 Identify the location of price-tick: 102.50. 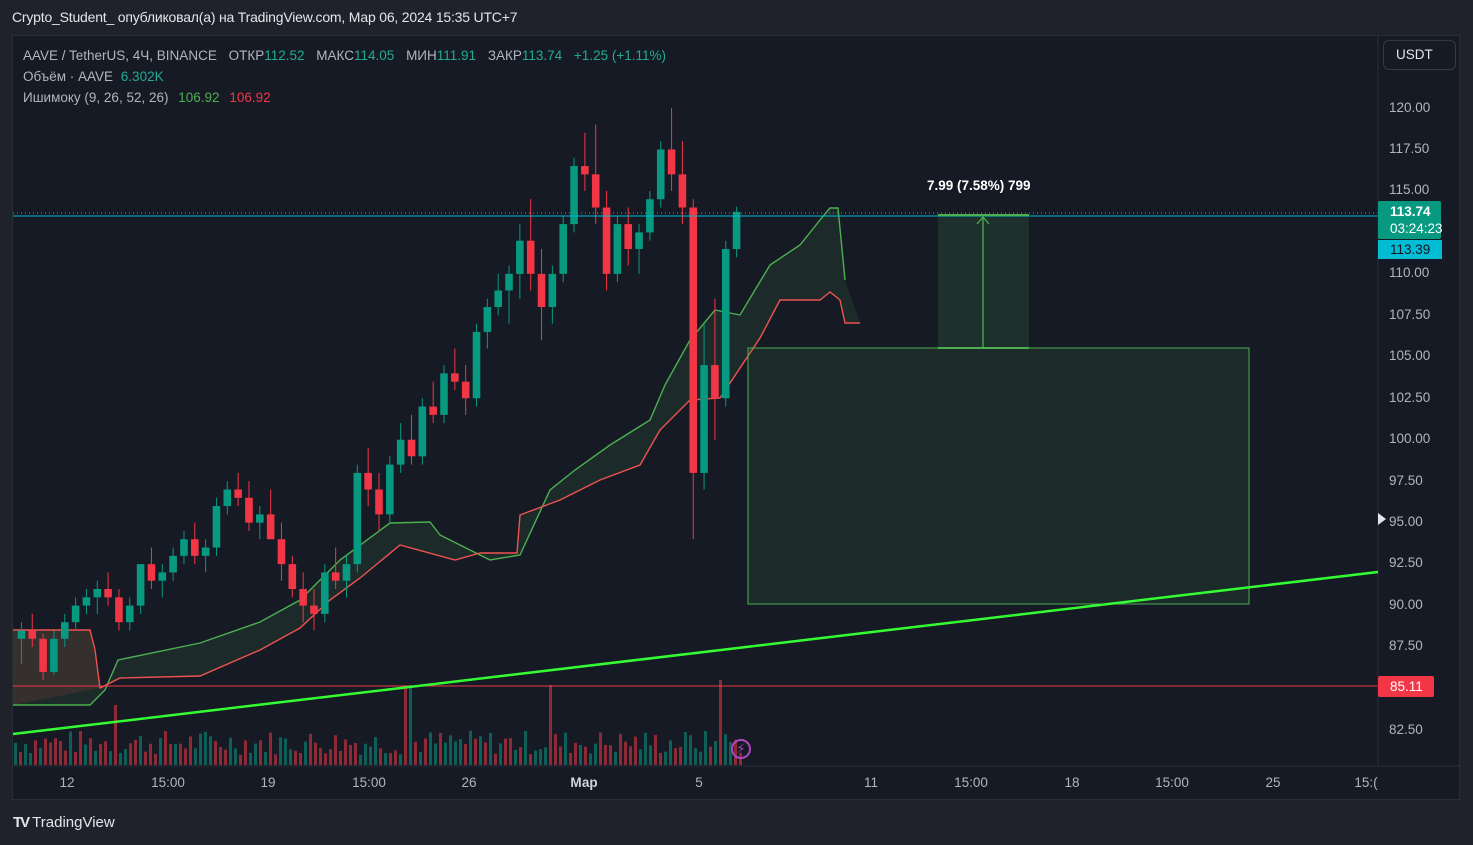
(1410, 397).